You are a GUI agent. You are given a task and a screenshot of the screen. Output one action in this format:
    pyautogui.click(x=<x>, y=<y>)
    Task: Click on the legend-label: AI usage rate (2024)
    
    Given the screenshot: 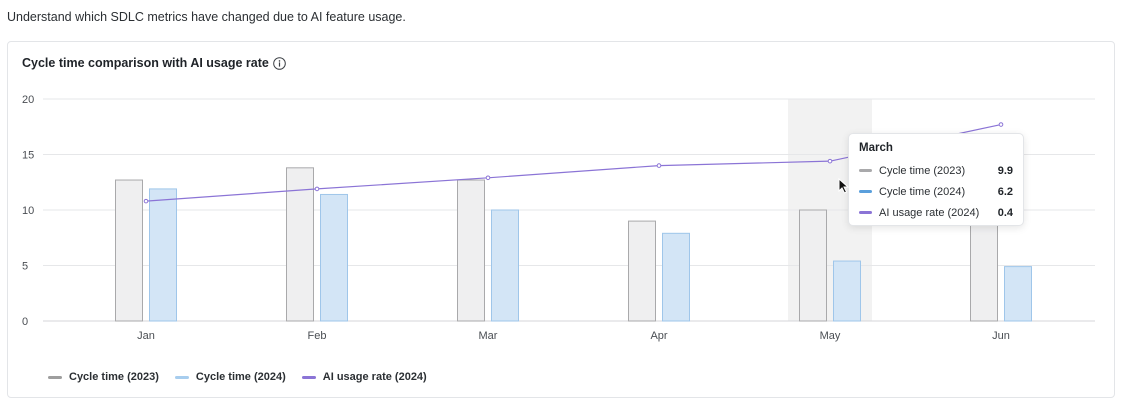 What is the action you would take?
    pyautogui.click(x=374, y=377)
    